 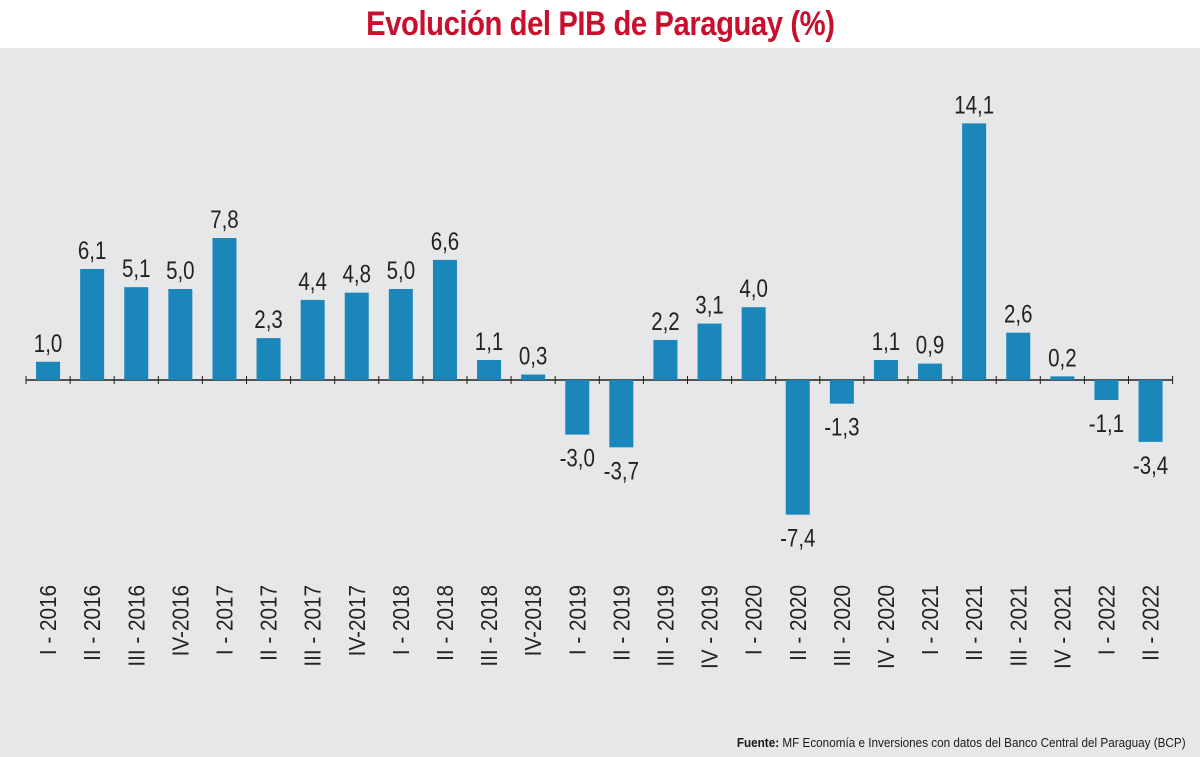 What do you see at coordinates (1106, 423) in the screenshot?
I see `value-label: -1,1` at bounding box center [1106, 423].